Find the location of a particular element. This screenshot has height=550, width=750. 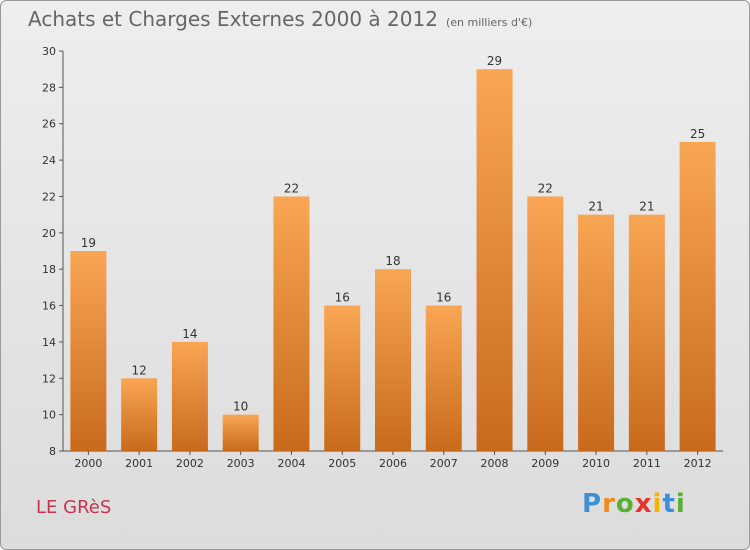

bar-2006 is located at coordinates (393, 360).